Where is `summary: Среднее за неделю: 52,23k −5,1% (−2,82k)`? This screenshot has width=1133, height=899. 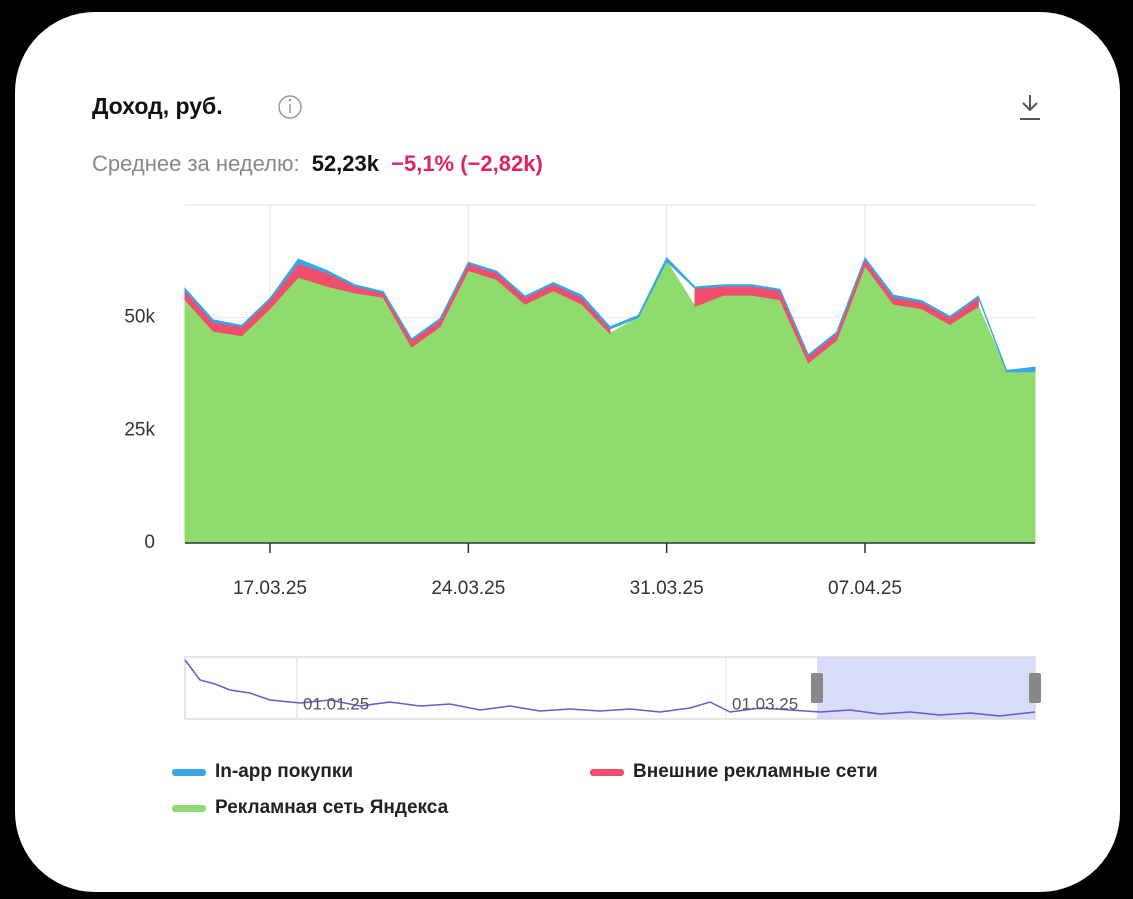 summary: Среднее за неделю: 52,23k −5,1% (−2,82k) is located at coordinates (317, 163).